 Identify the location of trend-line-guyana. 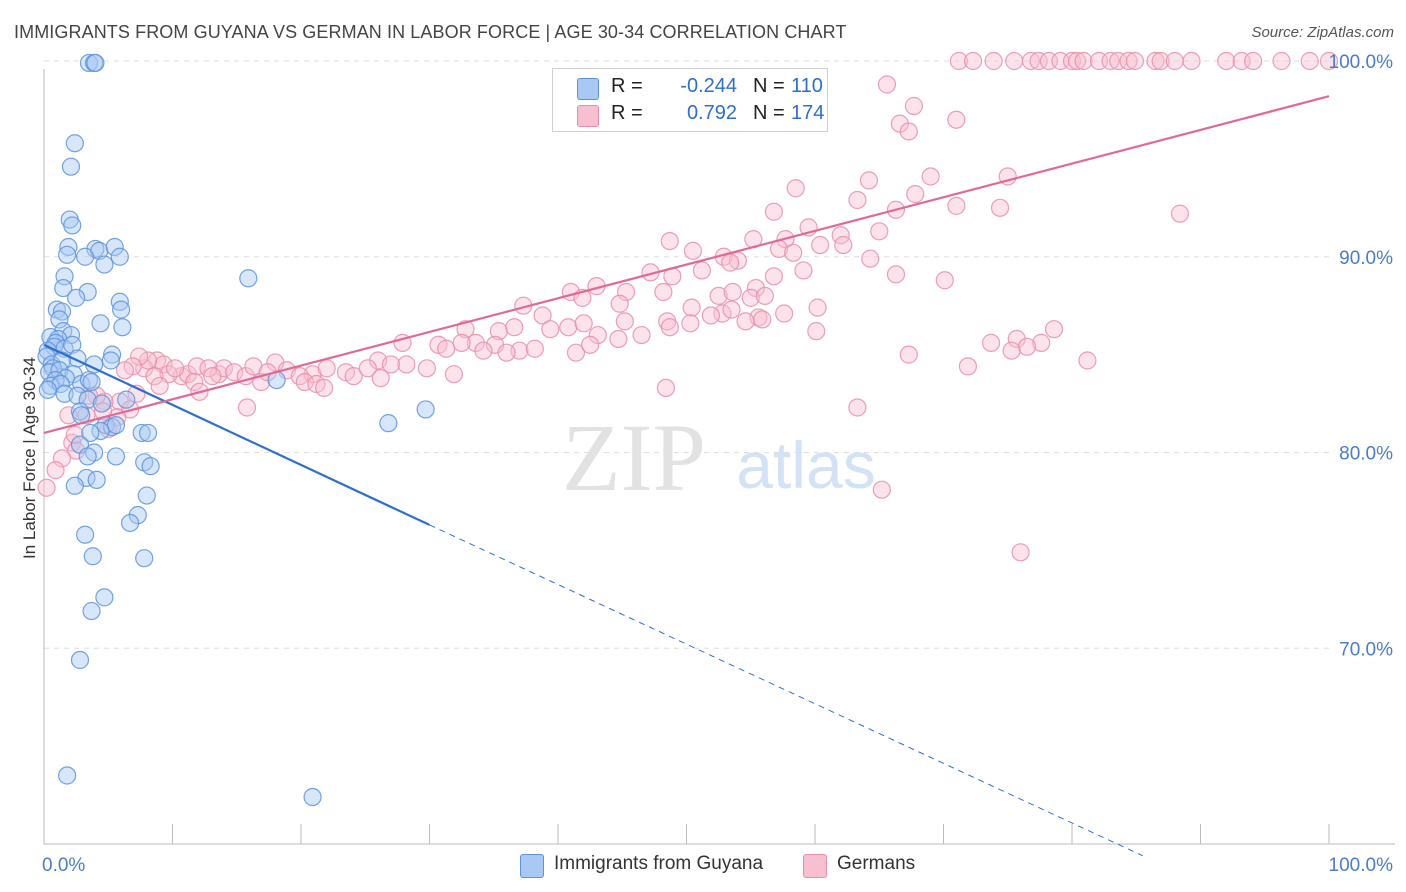
(236, 434).